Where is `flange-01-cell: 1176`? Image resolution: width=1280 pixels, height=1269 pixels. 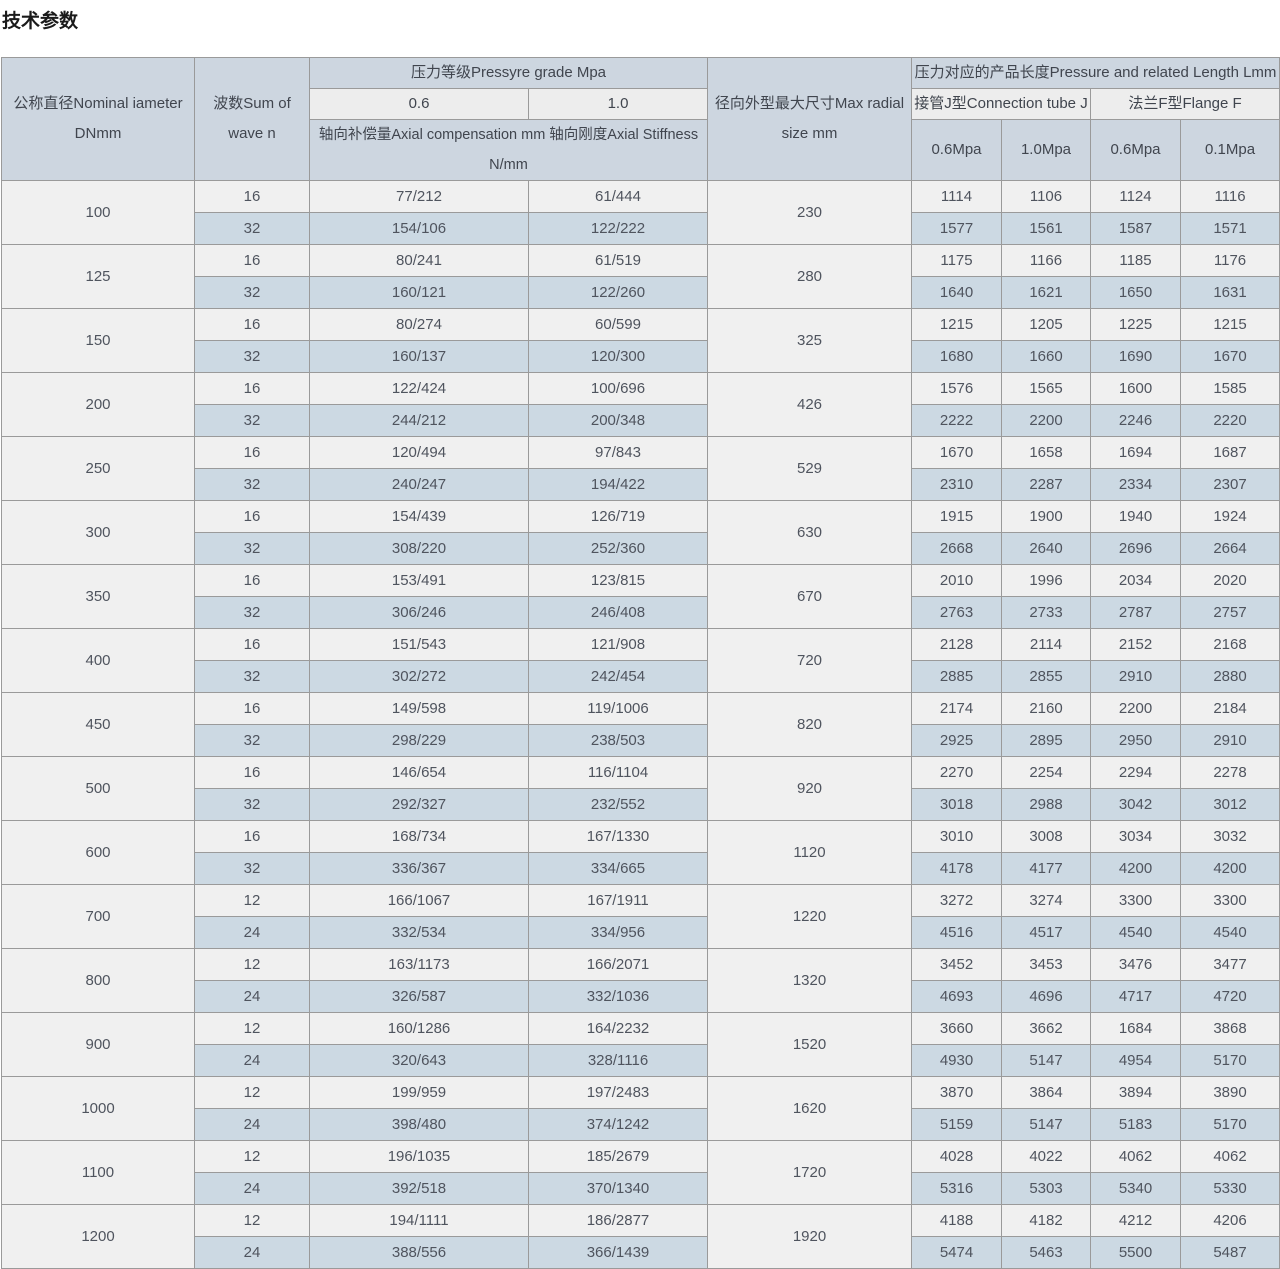 flange-01-cell: 1176 is located at coordinates (1229, 260).